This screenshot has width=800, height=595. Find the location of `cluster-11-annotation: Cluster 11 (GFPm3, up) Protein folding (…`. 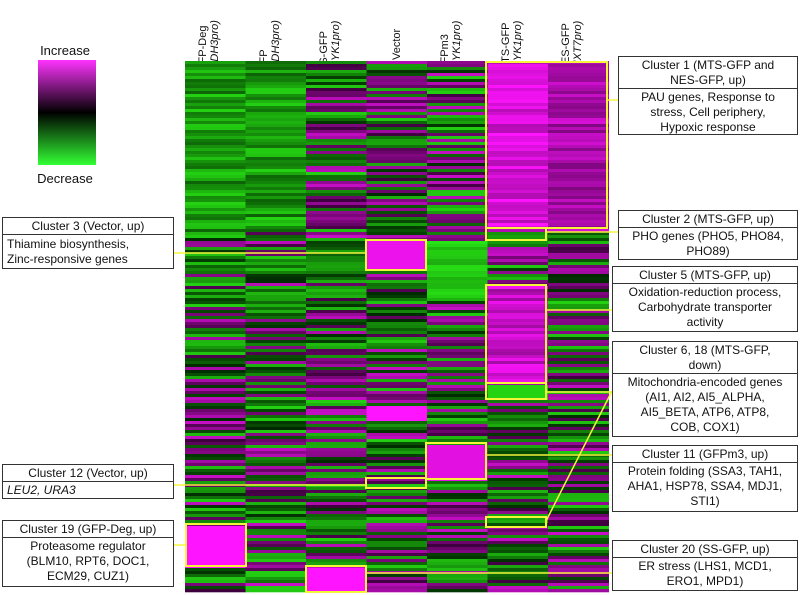

cluster-11-annotation: Cluster 11 (GFPm3, up) Protein folding (… is located at coordinates (705, 478).